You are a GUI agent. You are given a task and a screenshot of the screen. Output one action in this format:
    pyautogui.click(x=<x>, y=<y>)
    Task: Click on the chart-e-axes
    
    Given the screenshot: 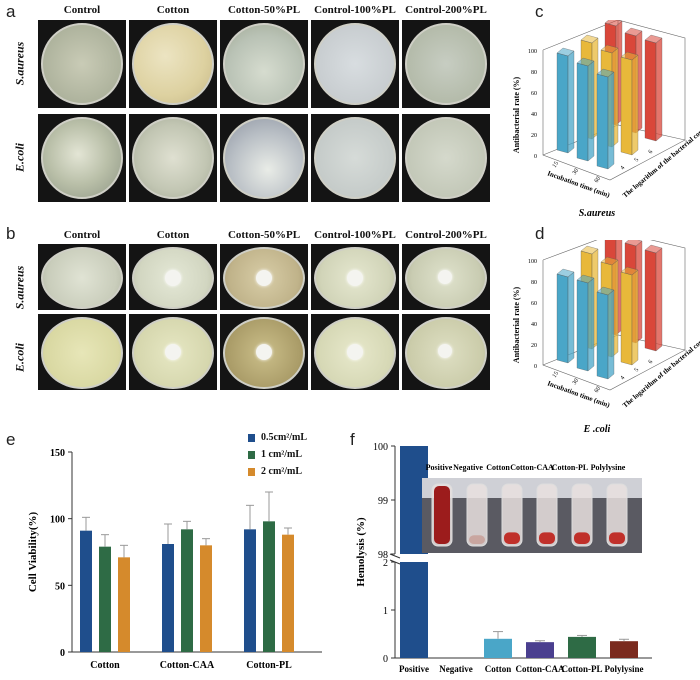 What is the action you would take?
    pyautogui.click(x=196, y=552)
    